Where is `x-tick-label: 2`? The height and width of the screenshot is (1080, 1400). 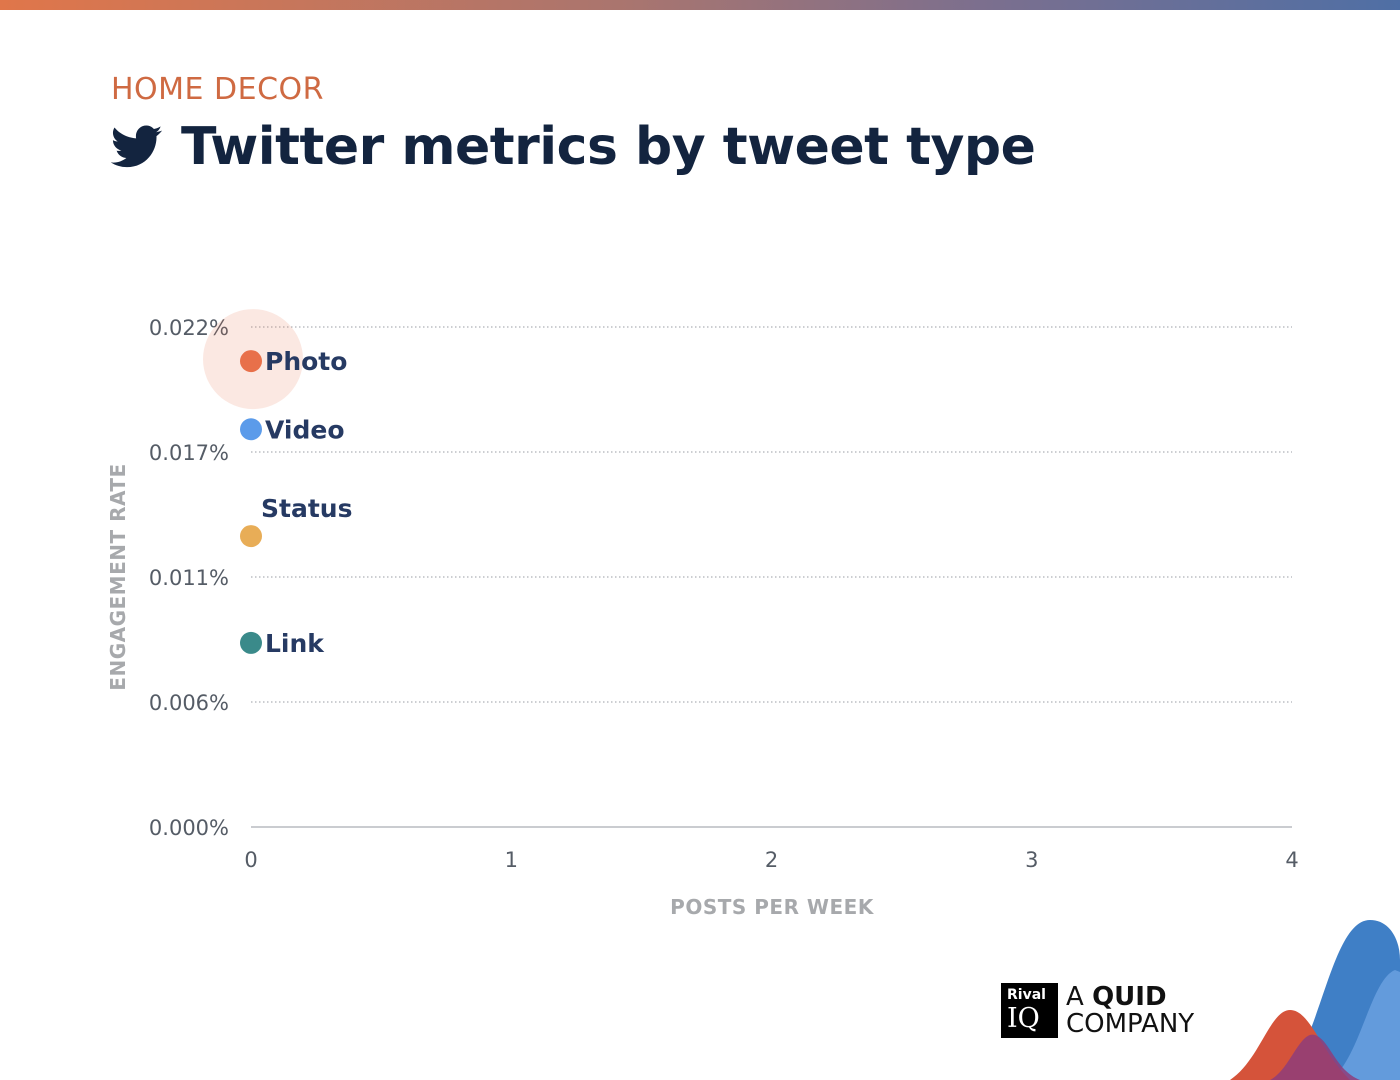 x-tick-label: 2 is located at coordinates (771, 860).